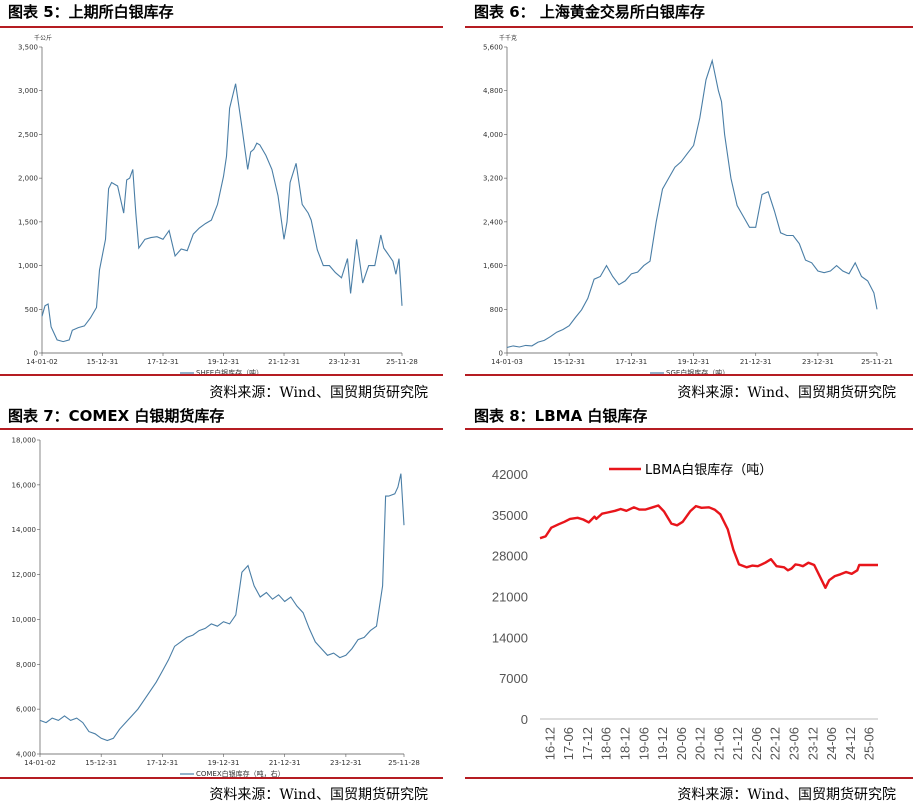 The height and width of the screenshot is (810, 913). What do you see at coordinates (24, 575) in the screenshot?
I see `y-tick-label: 12,000` at bounding box center [24, 575].